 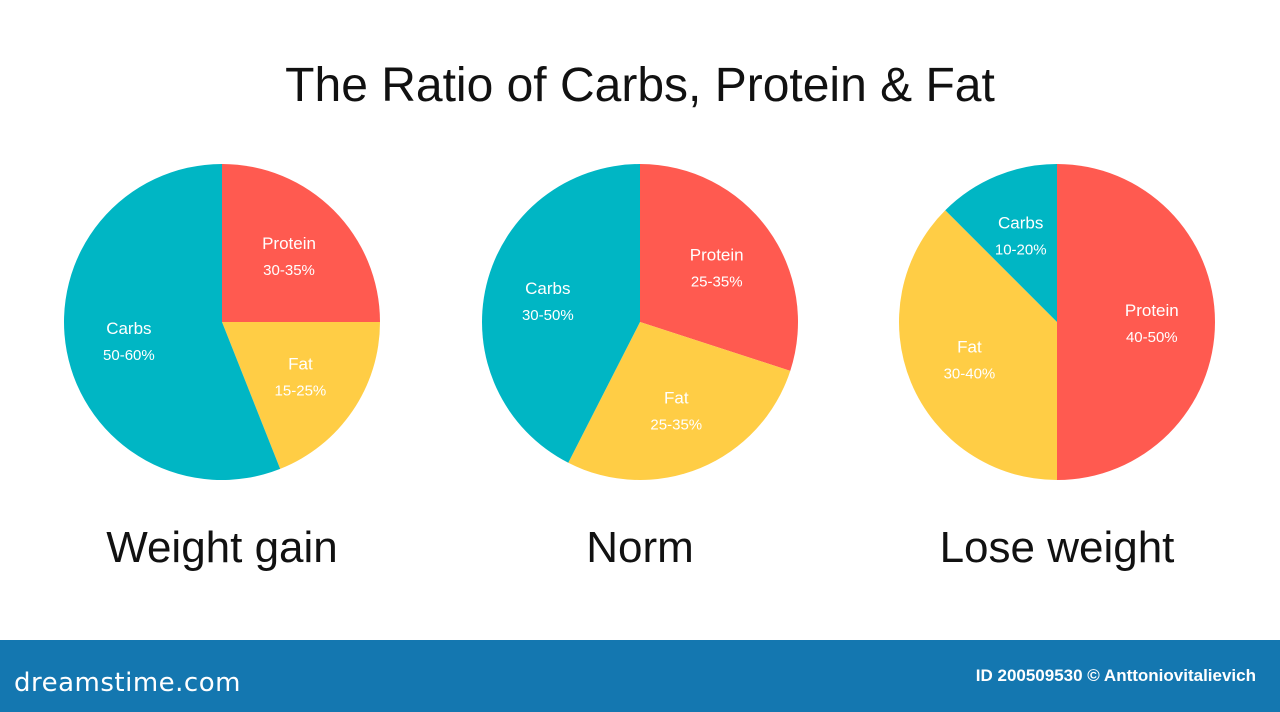 What do you see at coordinates (640, 85) in the screenshot?
I see `chart-title: The Ratio of Carbs, Protein & Fat` at bounding box center [640, 85].